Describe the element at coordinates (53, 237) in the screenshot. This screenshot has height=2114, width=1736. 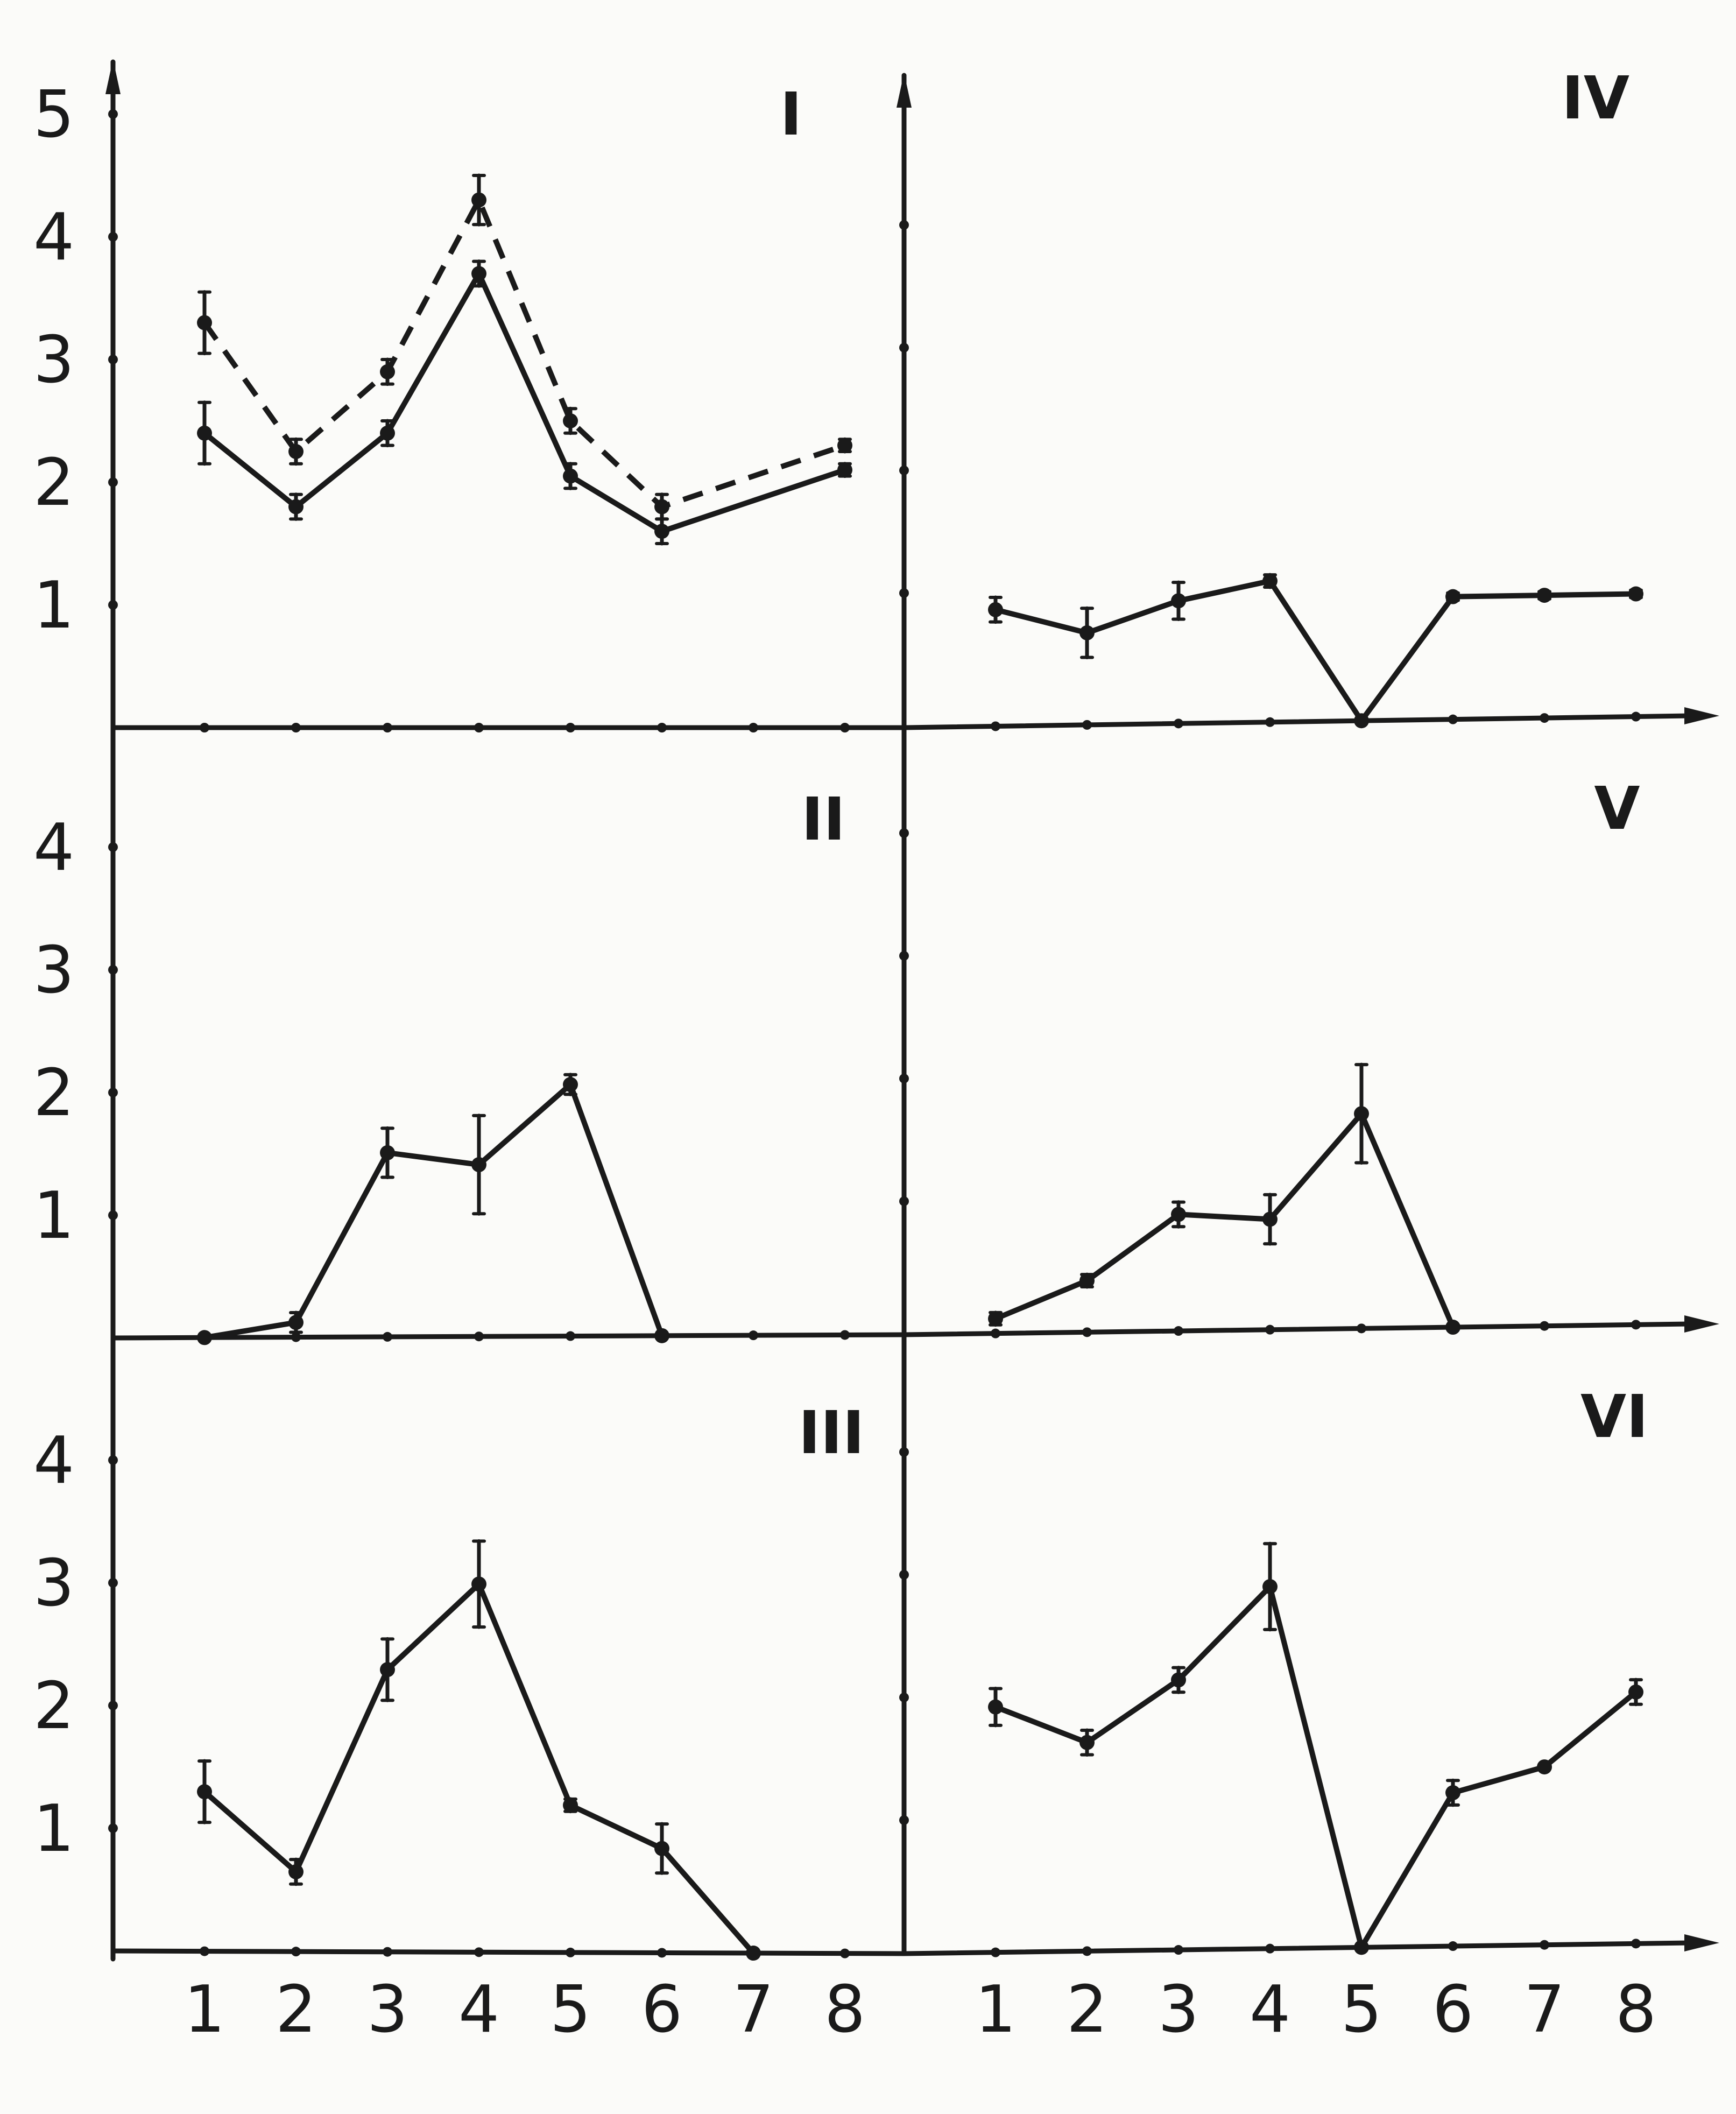
I see `y-tick-label-I-4: 4` at that location.